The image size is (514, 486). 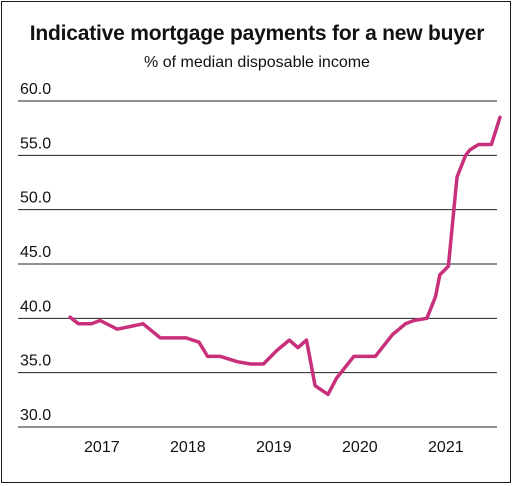 I want to click on y-tick-label: 30.0, so click(x=35, y=415).